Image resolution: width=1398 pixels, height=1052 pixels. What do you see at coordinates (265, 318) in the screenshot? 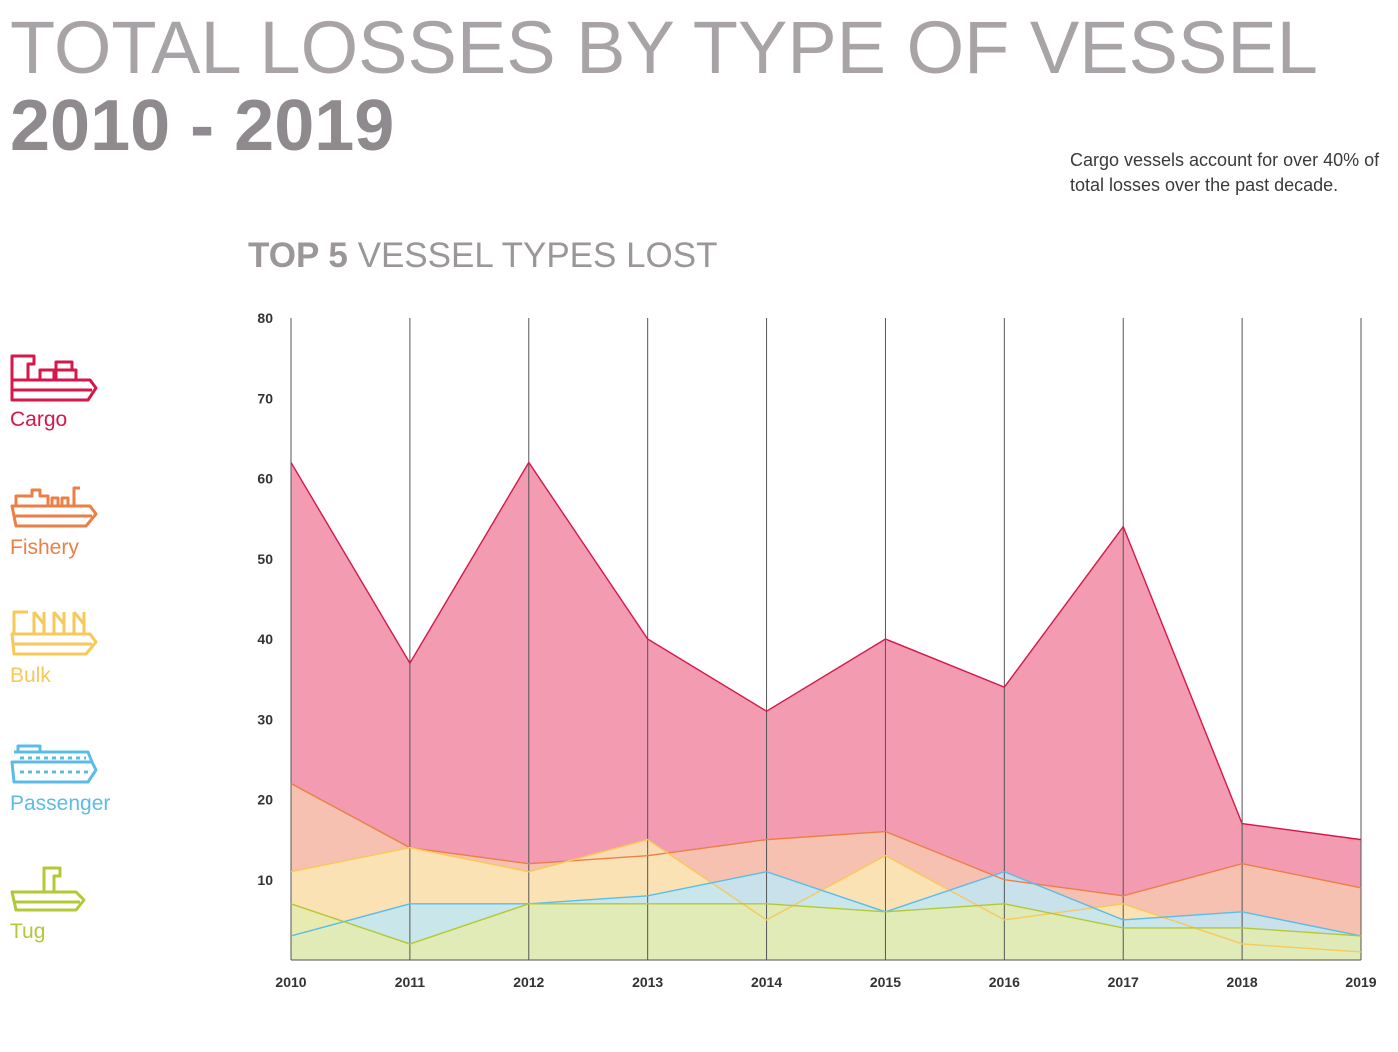
I see `y-tick-label: 80` at bounding box center [265, 318].